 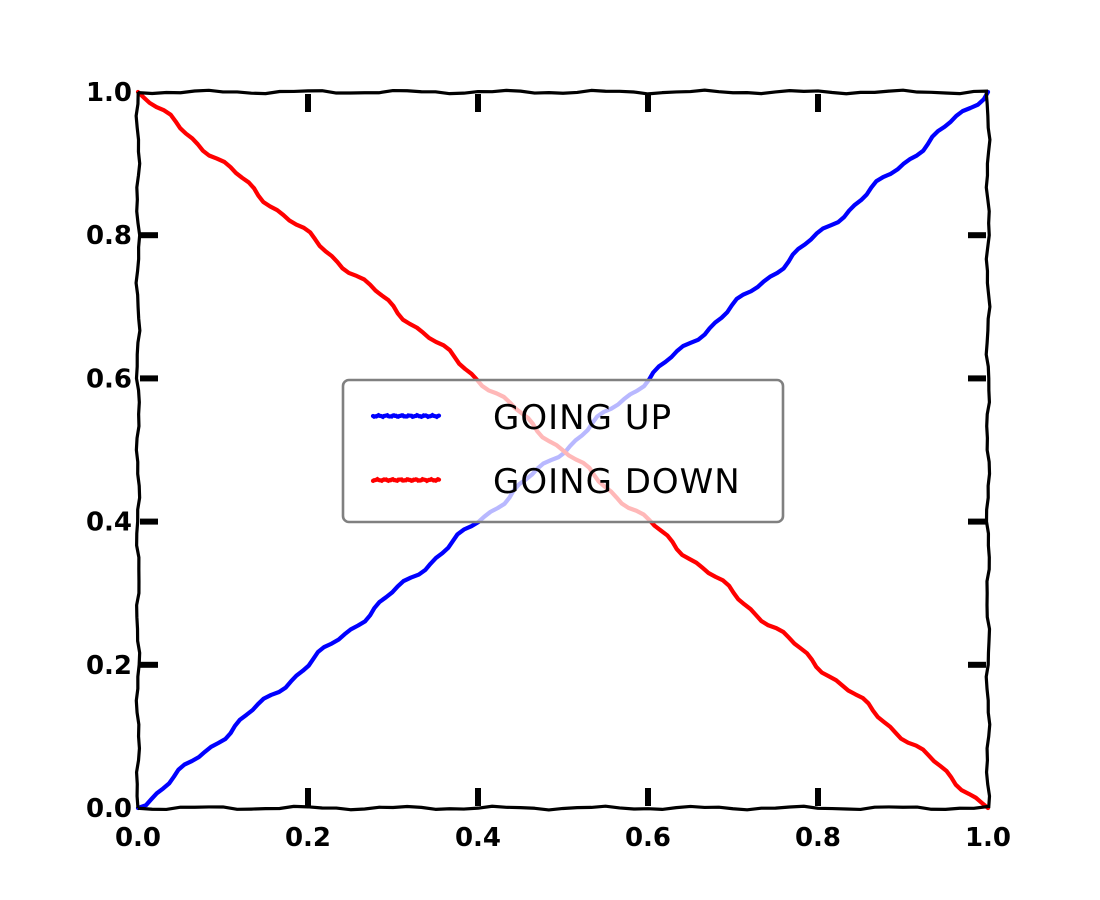 I want to click on legend: GOING UP GOING DOWN, so click(x=563, y=451).